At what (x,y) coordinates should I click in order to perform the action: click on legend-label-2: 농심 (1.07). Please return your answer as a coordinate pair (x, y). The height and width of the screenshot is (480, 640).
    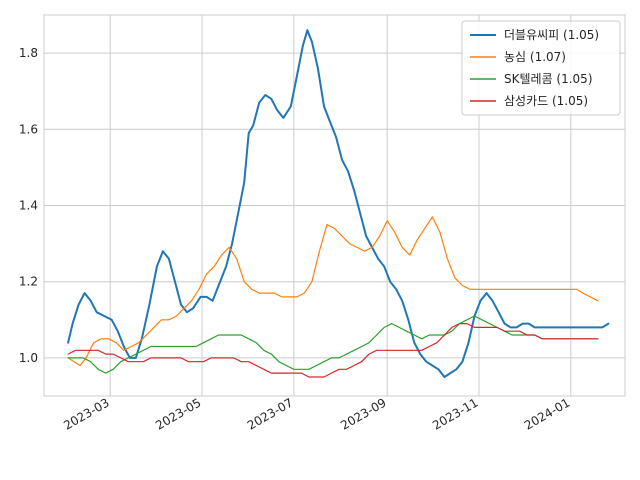
    Looking at the image, I should click on (535, 57).